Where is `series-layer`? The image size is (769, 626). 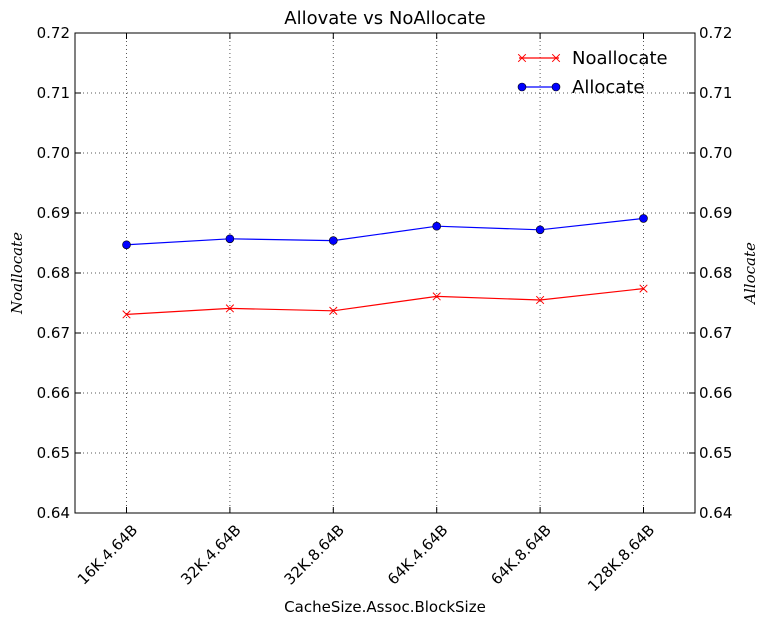
series-layer is located at coordinates (385, 266).